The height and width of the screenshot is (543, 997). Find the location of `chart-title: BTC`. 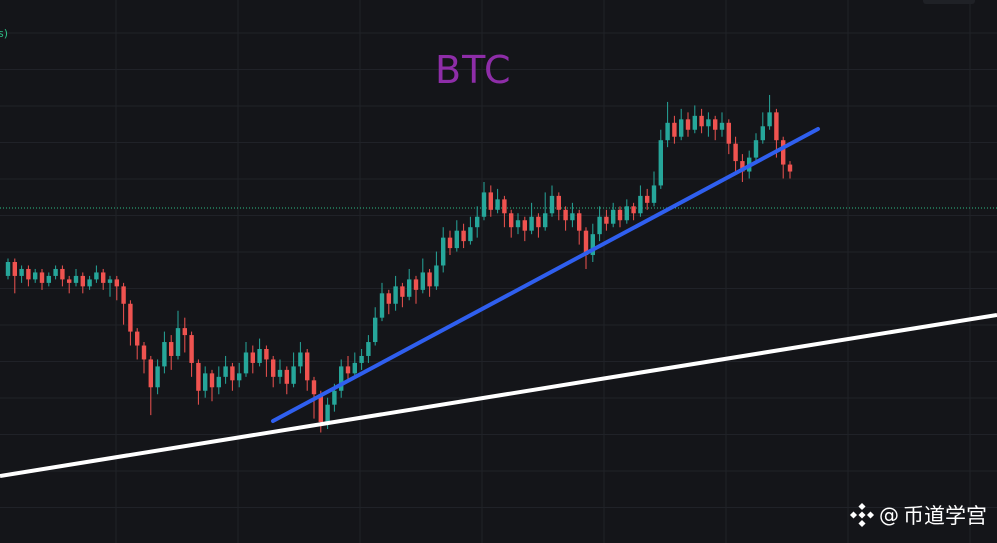

chart-title: BTC is located at coordinates (473, 70).